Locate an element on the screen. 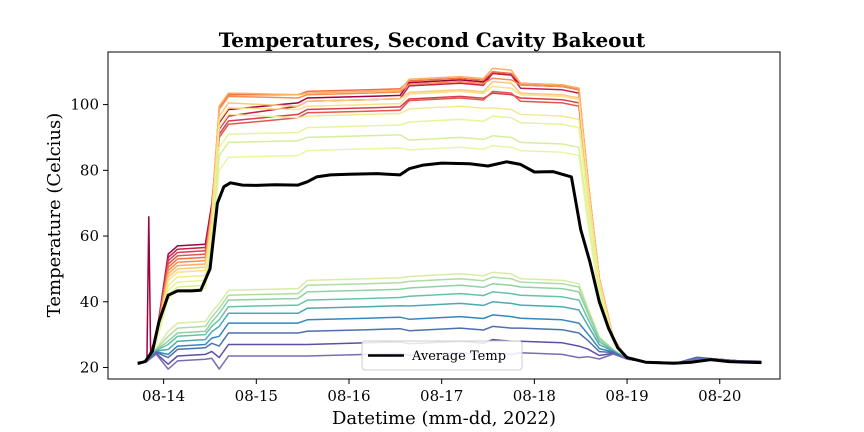  legend-label-average: Average Temp is located at coordinates (458, 356).